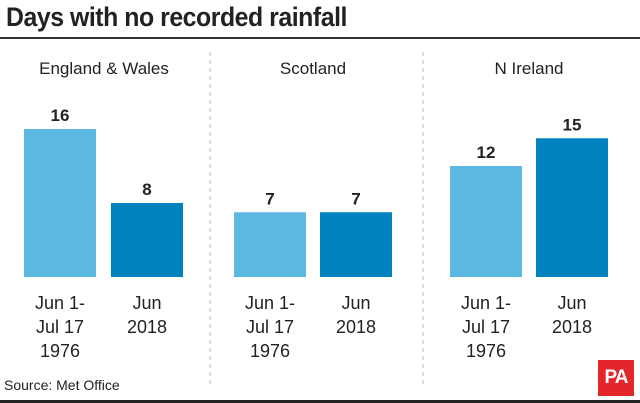 Image resolution: width=640 pixels, height=403 pixels. I want to click on data-label: 12, so click(486, 152).